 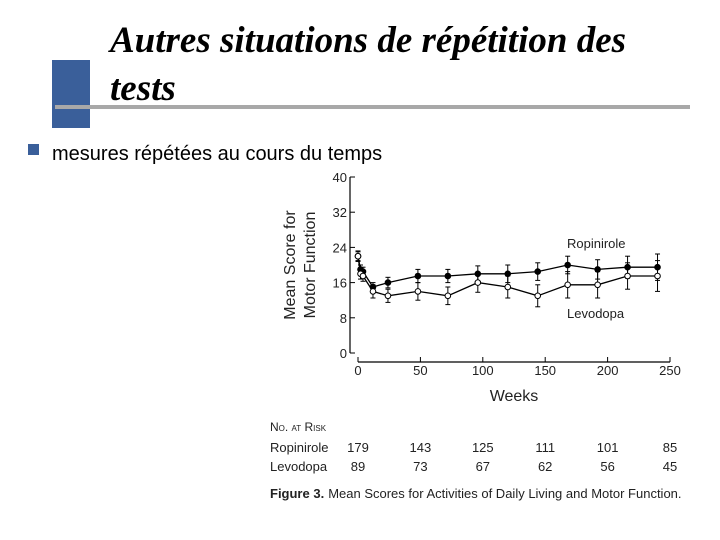 What do you see at coordinates (483, 370) in the screenshot?
I see `x-tick-label: 100` at bounding box center [483, 370].